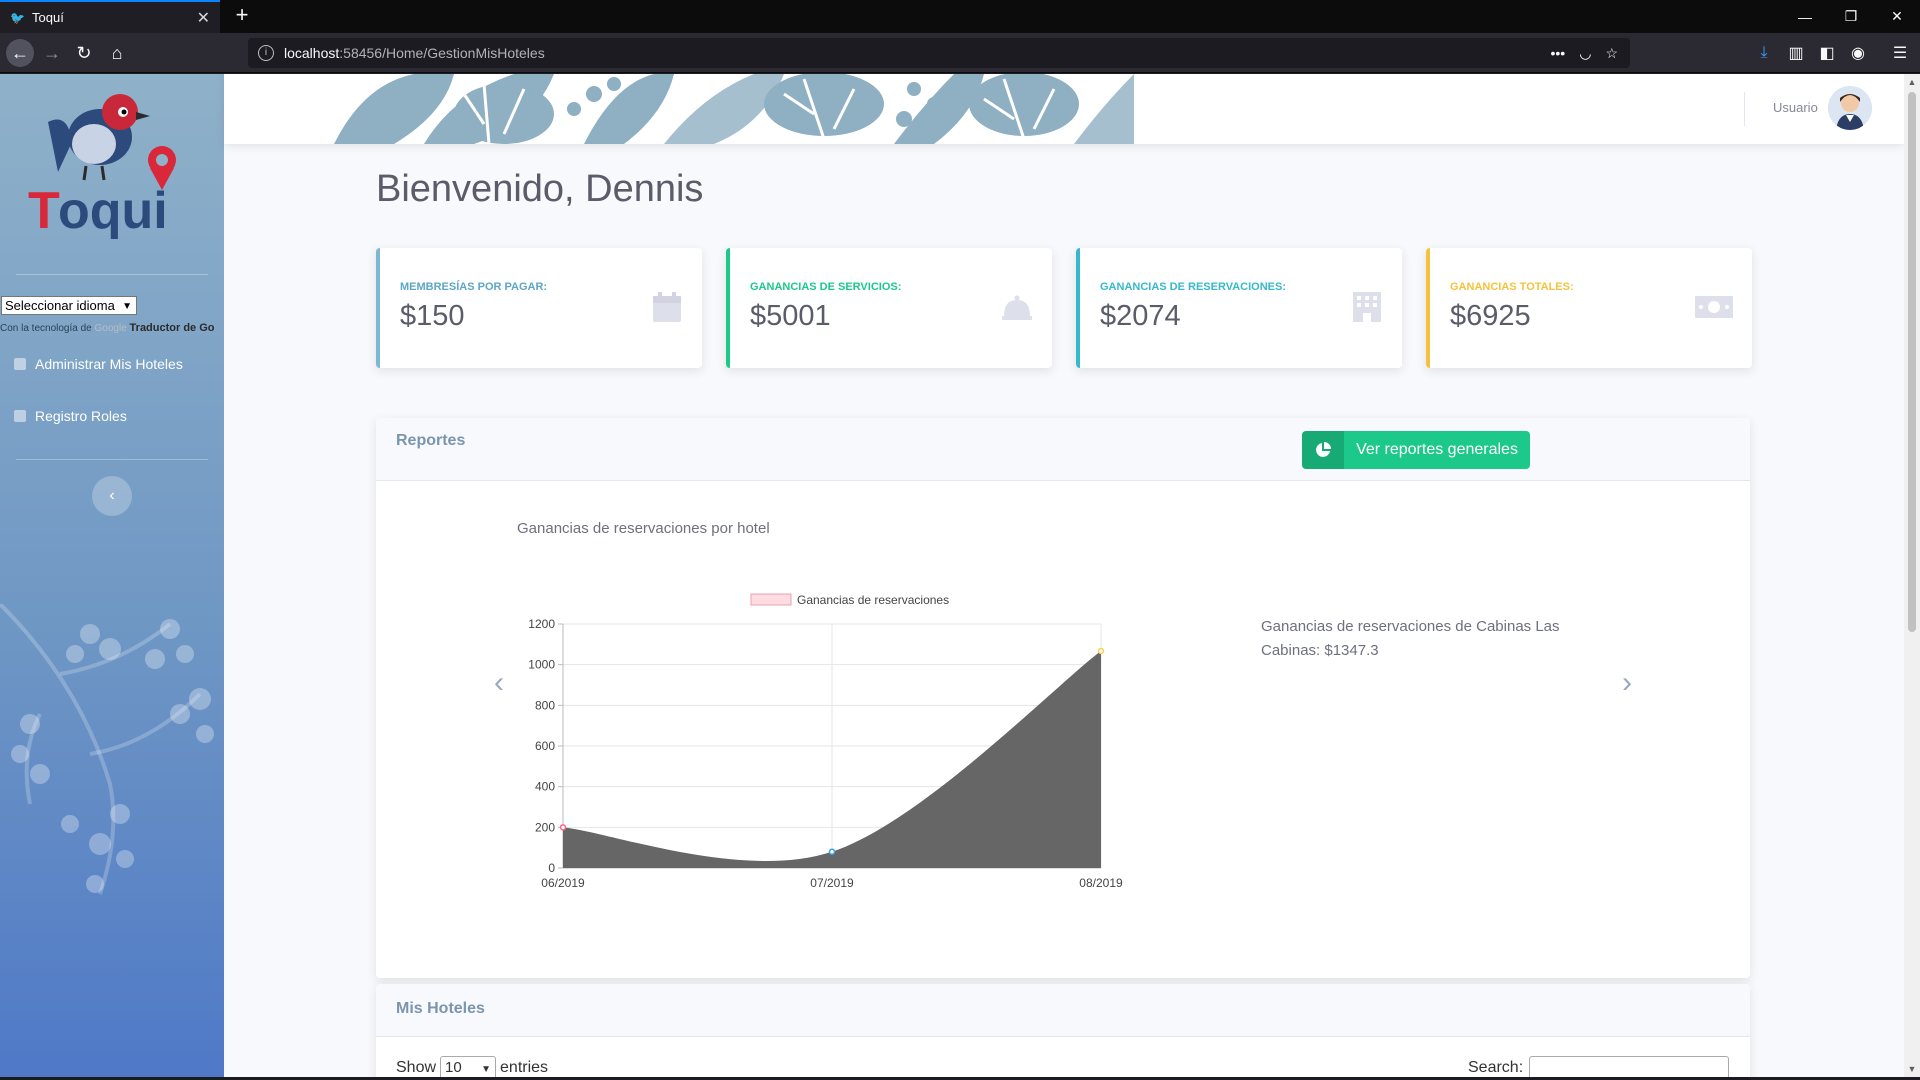  Describe the element at coordinates (1490, 316) in the screenshot. I see `card-value: $6925` at that location.